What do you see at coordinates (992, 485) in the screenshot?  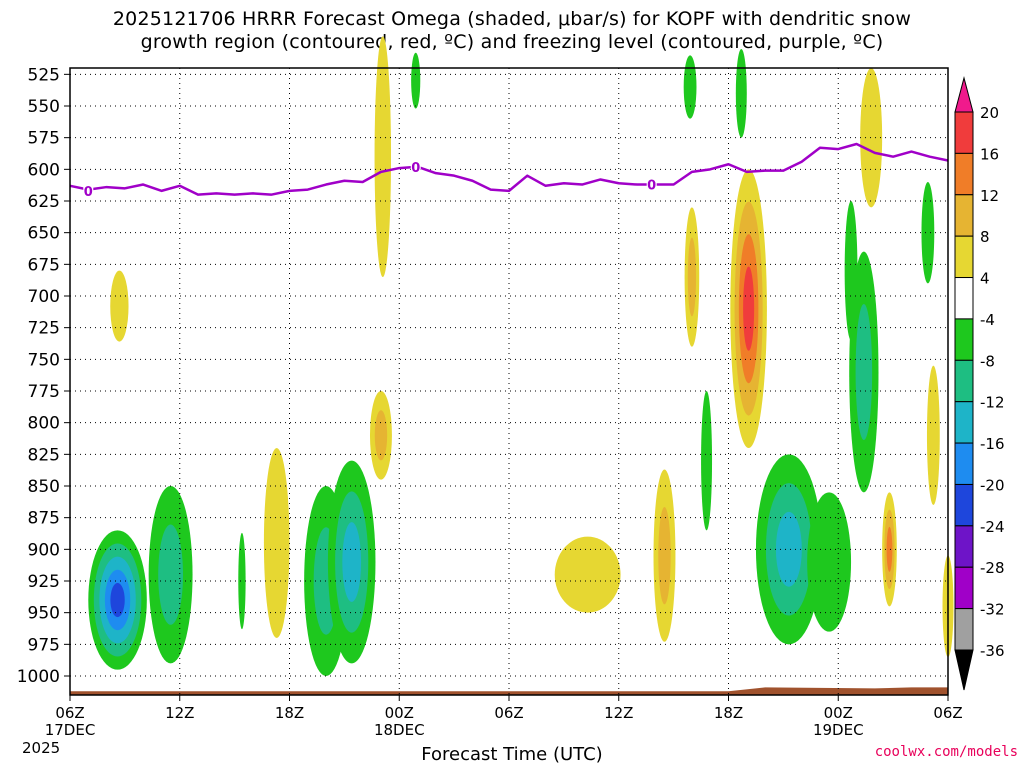 I see `colorbar-label-9: -20` at bounding box center [992, 485].